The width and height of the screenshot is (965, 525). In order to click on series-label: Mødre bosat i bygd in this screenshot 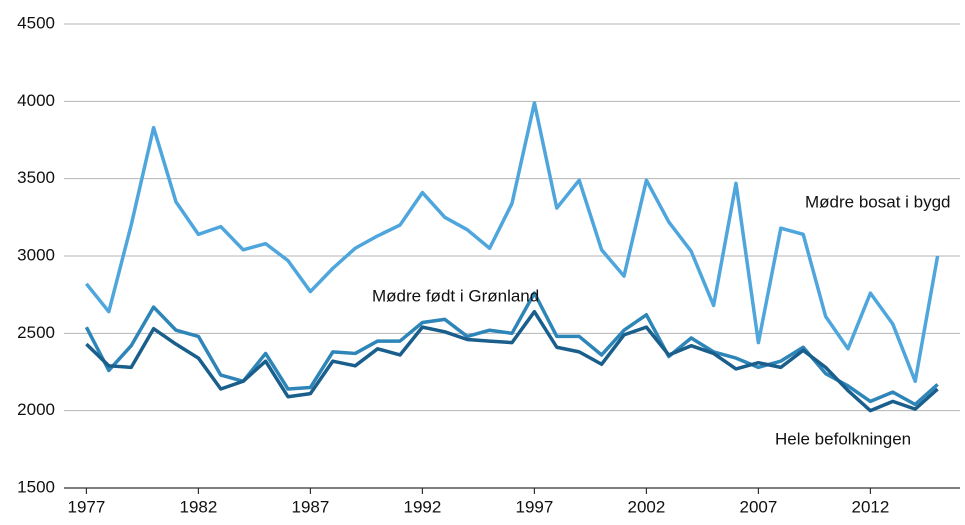, I will do `click(878, 201)`.